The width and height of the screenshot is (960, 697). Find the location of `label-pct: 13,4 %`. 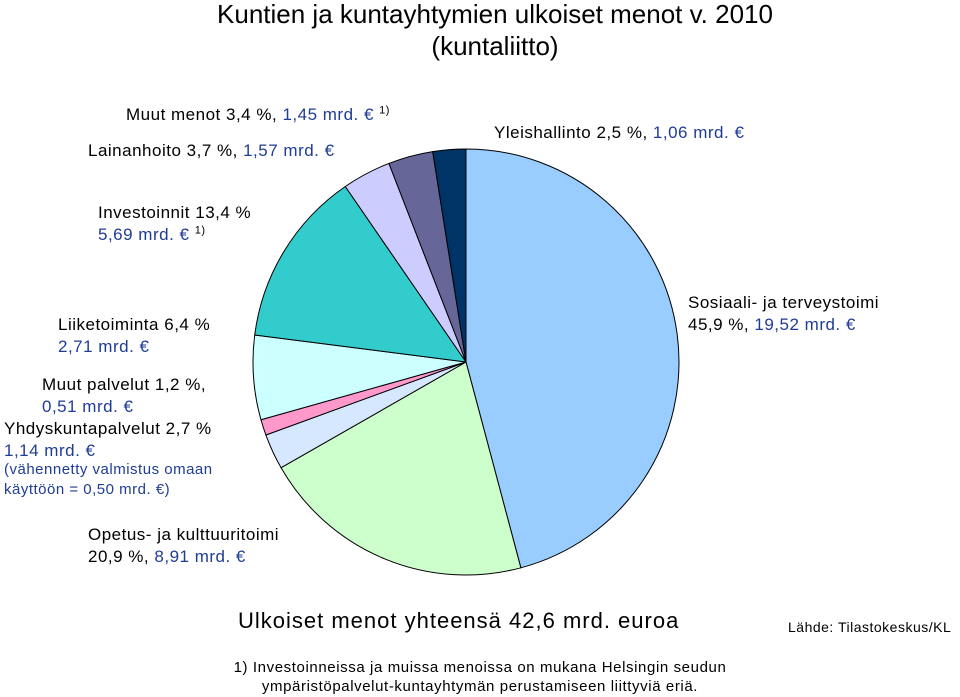

label-pct: 13,4 % is located at coordinates (223, 212).